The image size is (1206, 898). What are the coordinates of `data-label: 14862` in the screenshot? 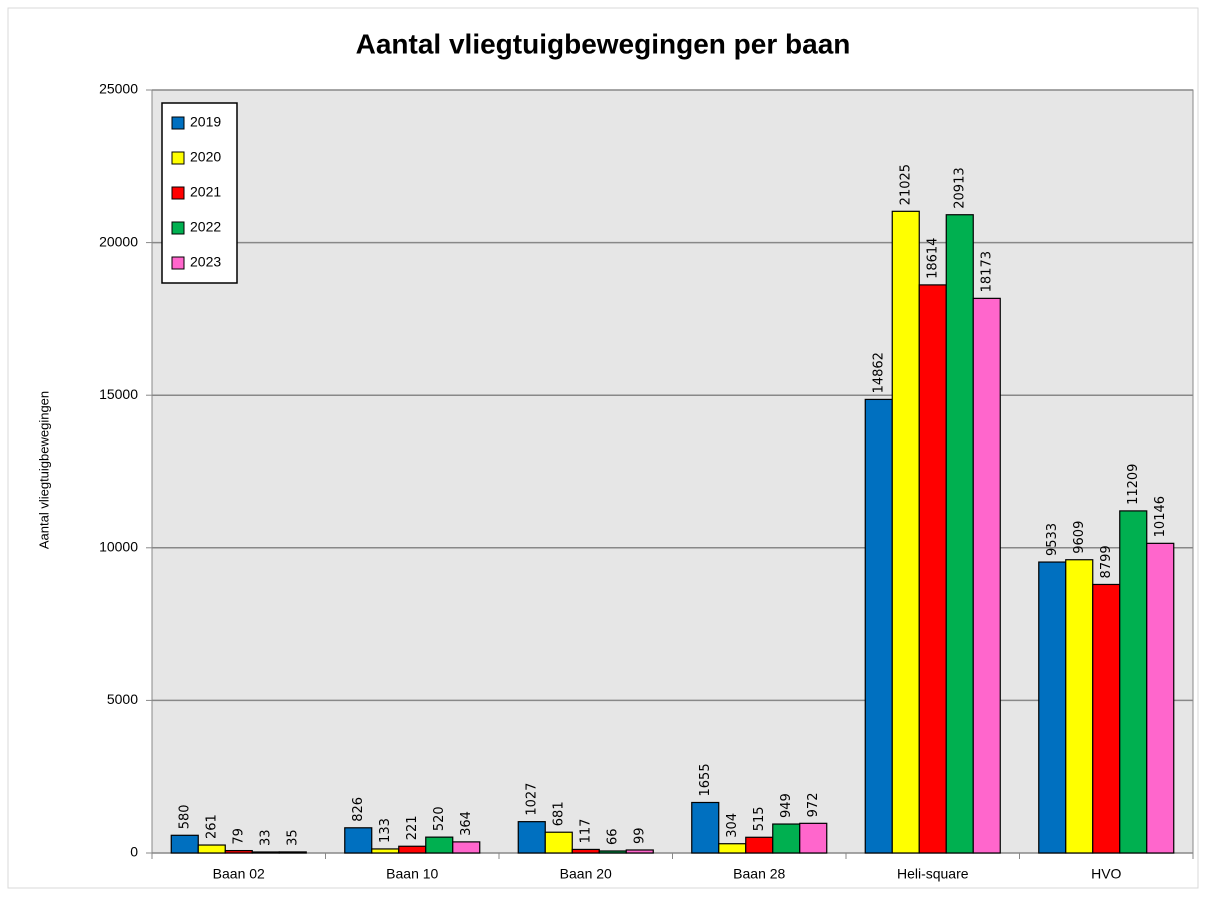 It's located at (878, 372).